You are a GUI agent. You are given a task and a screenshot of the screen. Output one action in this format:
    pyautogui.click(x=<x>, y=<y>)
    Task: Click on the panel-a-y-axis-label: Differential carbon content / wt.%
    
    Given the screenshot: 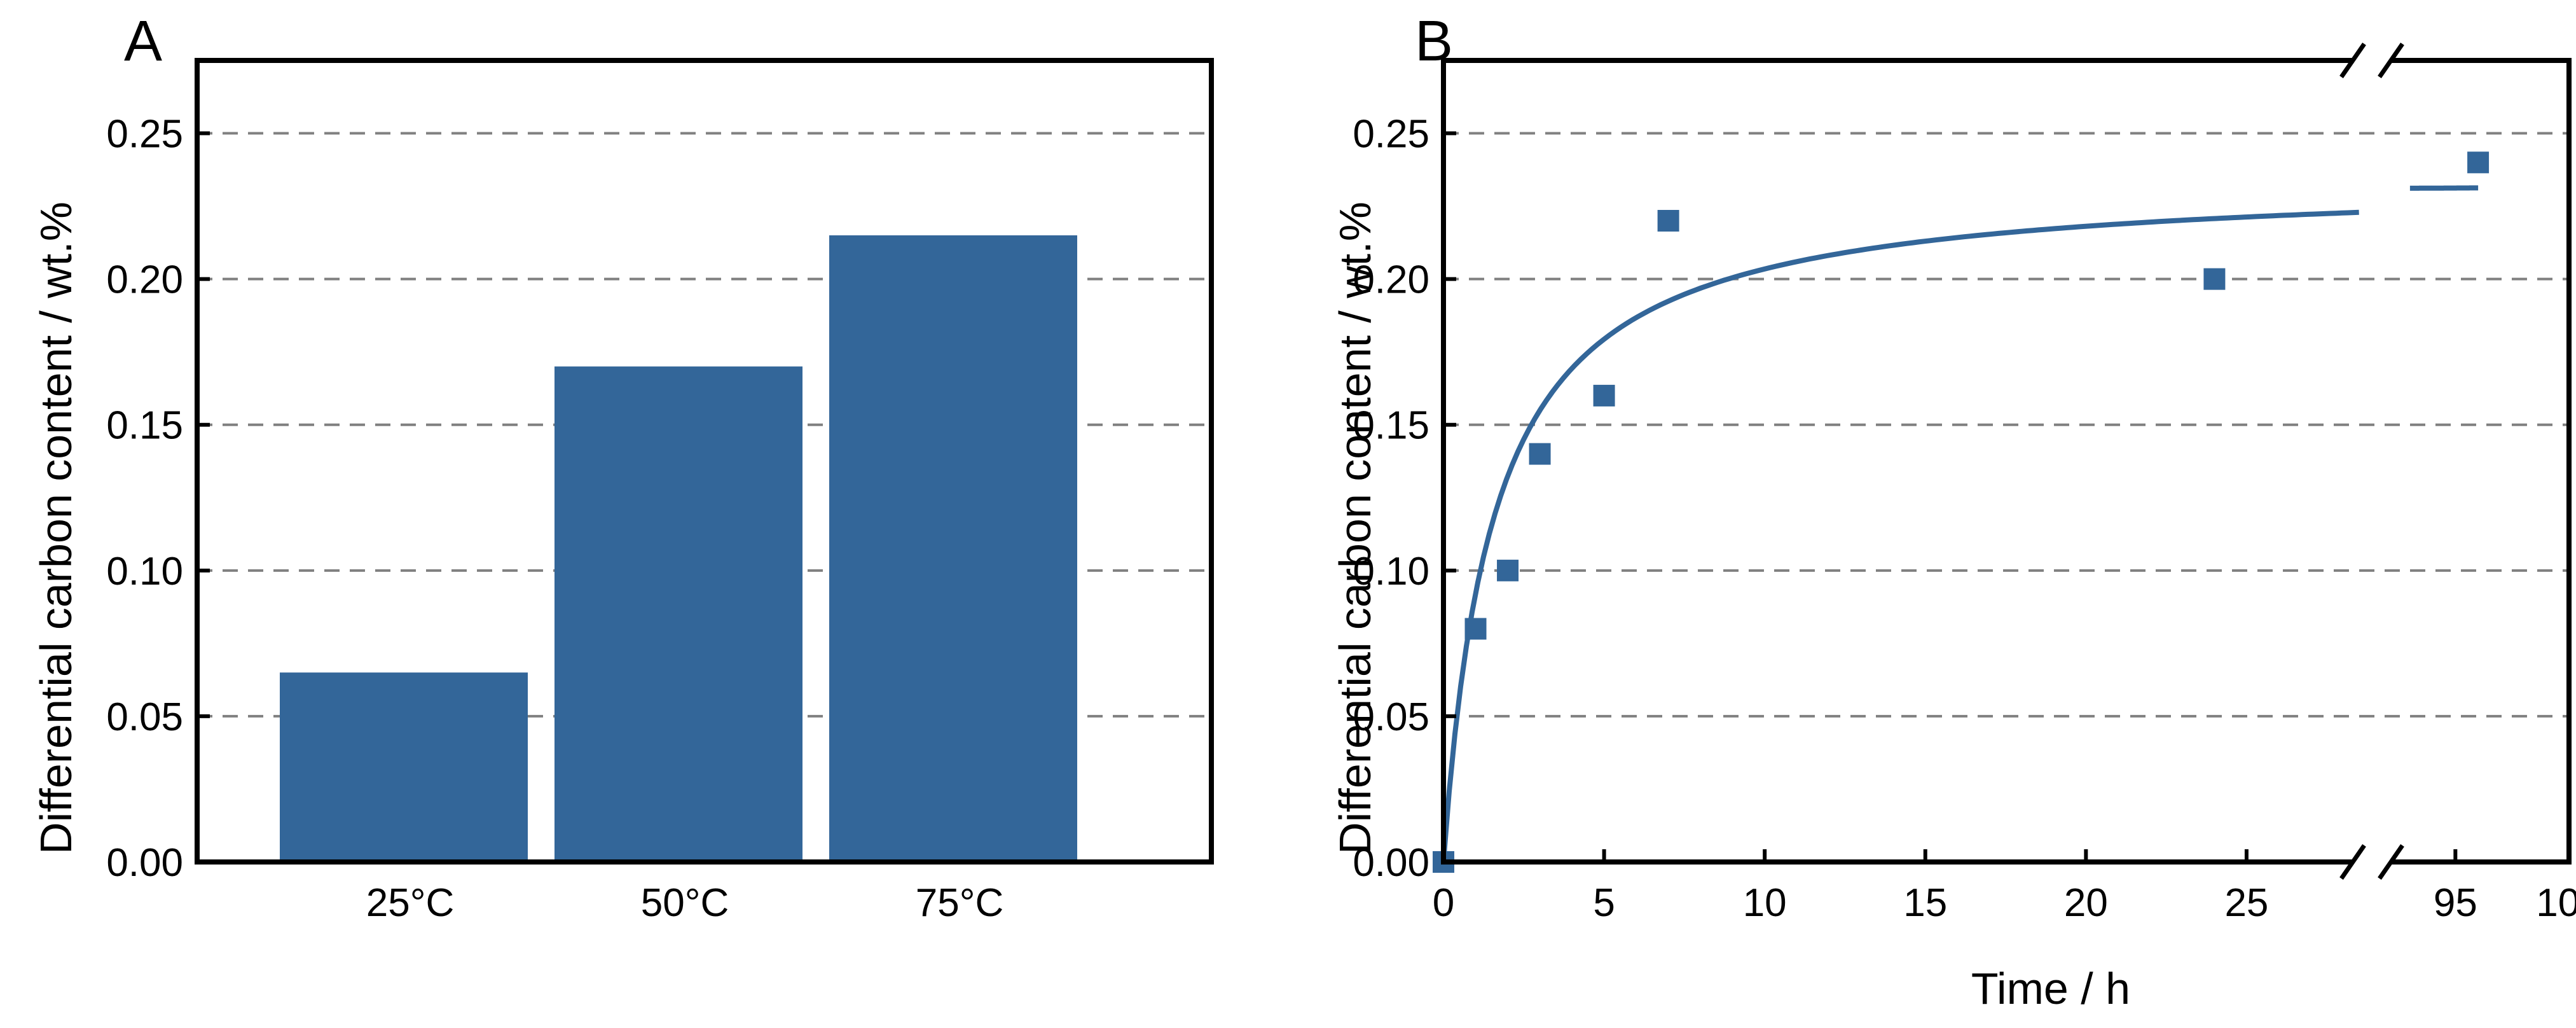 What is the action you would take?
    pyautogui.click(x=56, y=528)
    